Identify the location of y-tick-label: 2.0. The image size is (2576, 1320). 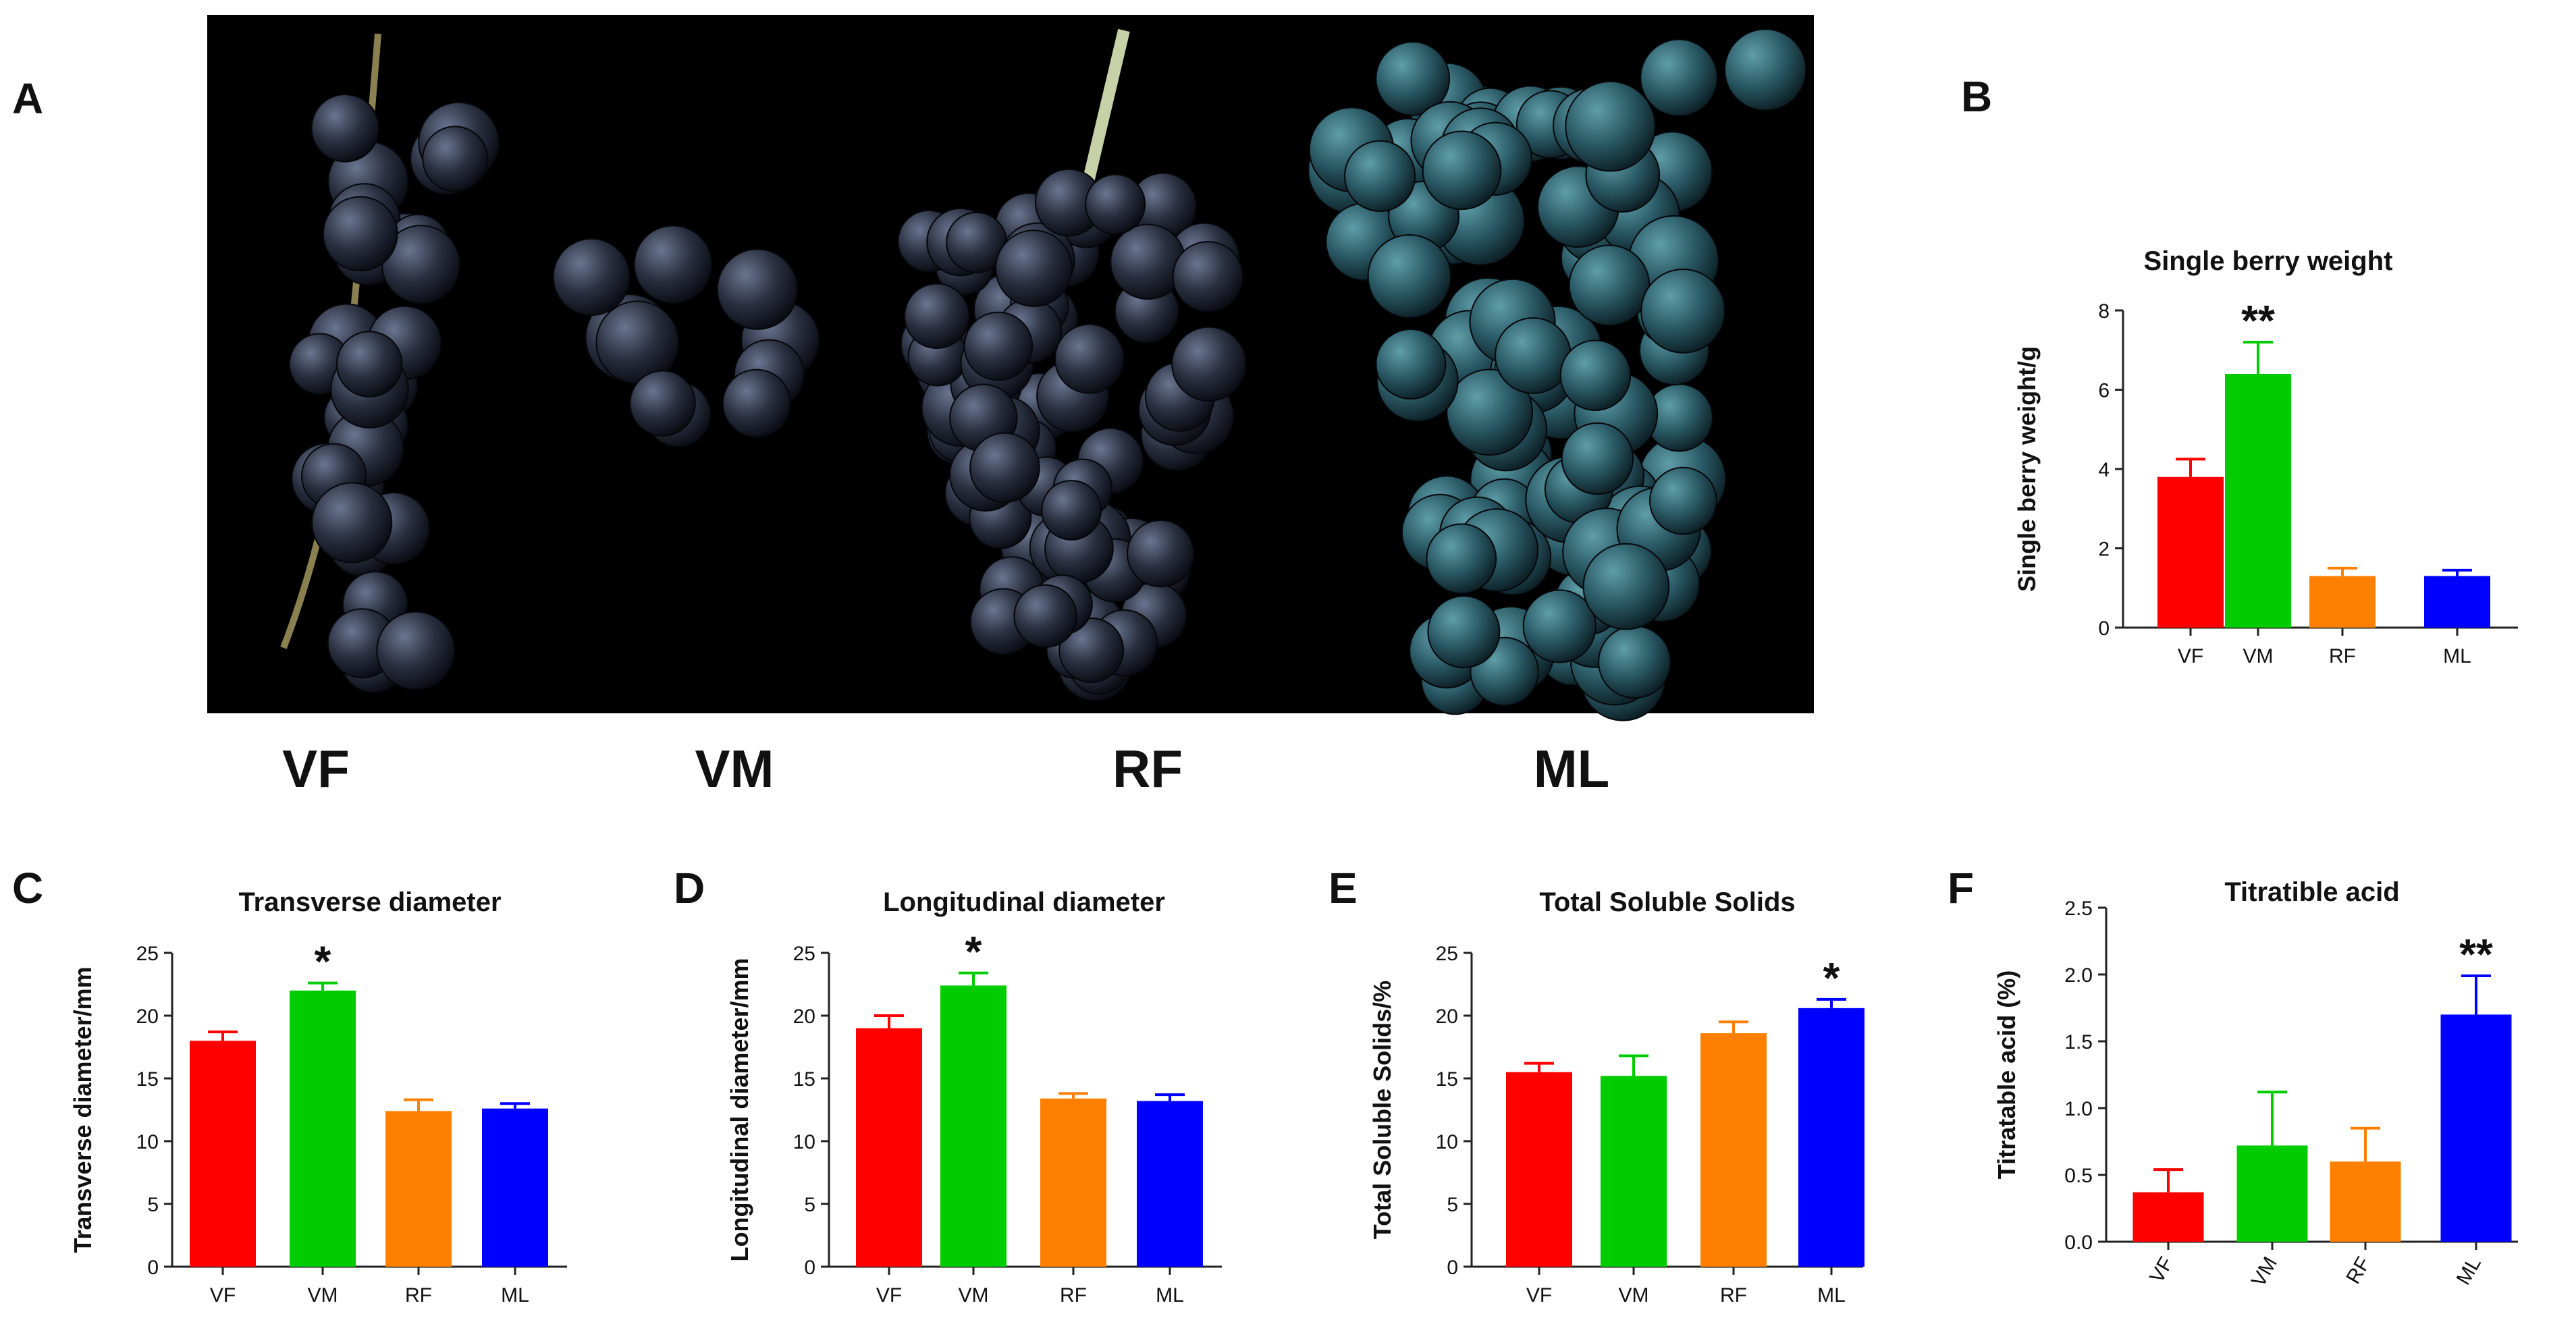
(2079, 976).